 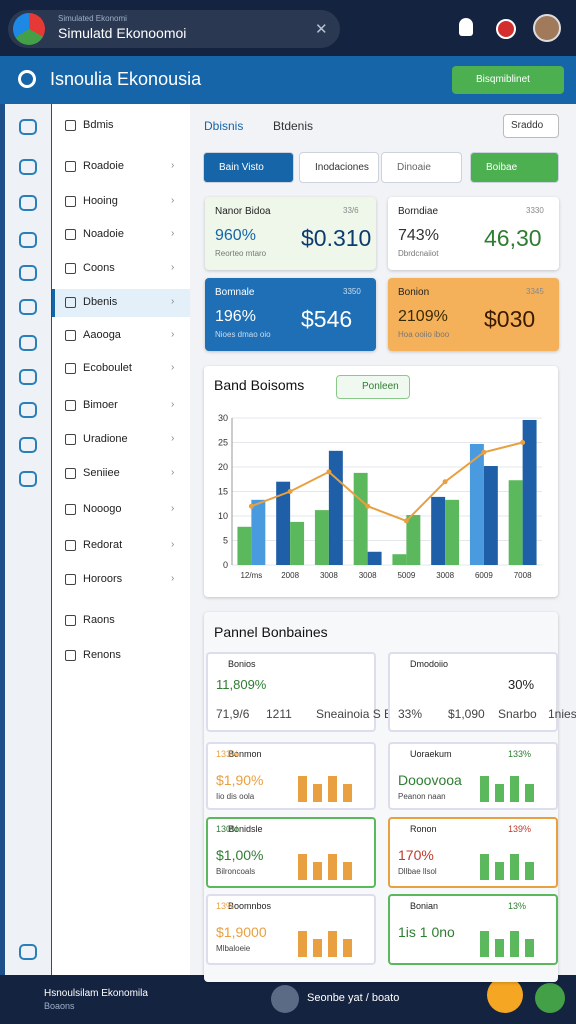 What do you see at coordinates (414, 167) in the screenshot?
I see `action-label: Dinoaie` at bounding box center [414, 167].